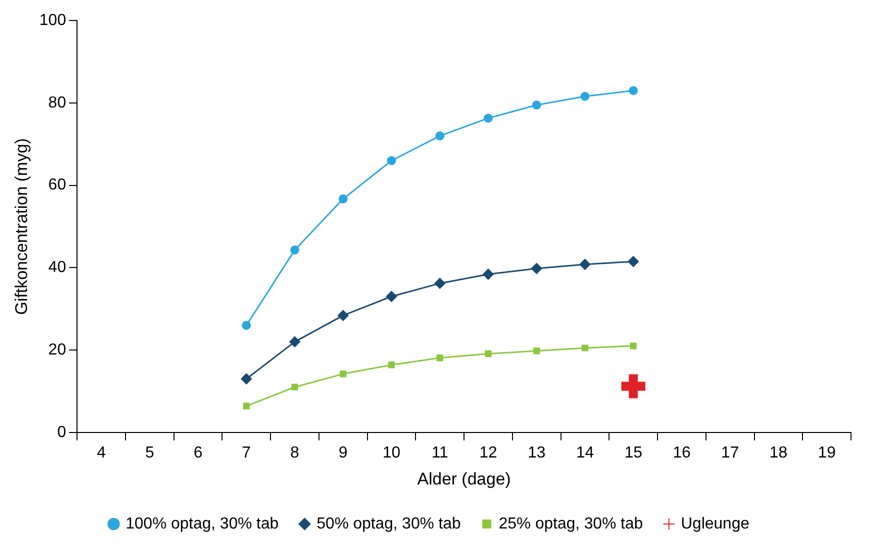 The width and height of the screenshot is (879, 550). I want to click on x-axis-title: Alder (dage), so click(464, 478).